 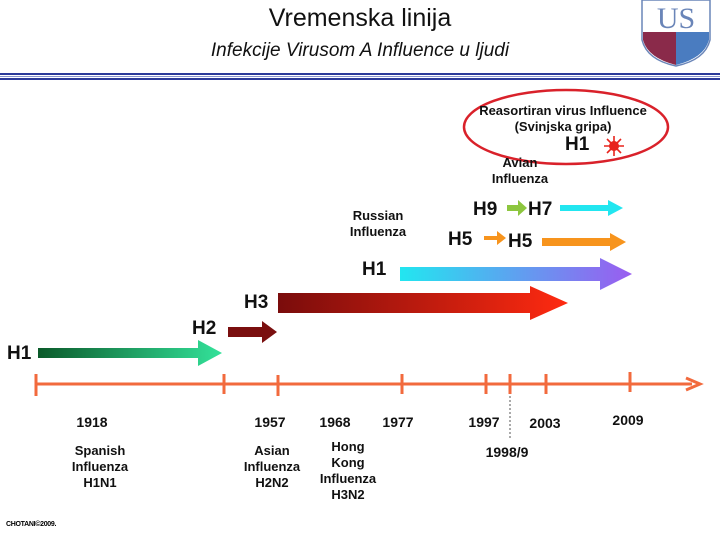 What do you see at coordinates (614, 146) in the screenshot?
I see `sun-icon` at bounding box center [614, 146].